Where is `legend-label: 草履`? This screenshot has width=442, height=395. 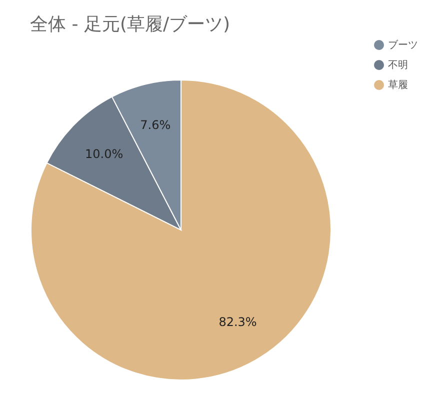 legend-label: 草履 is located at coordinates (398, 85).